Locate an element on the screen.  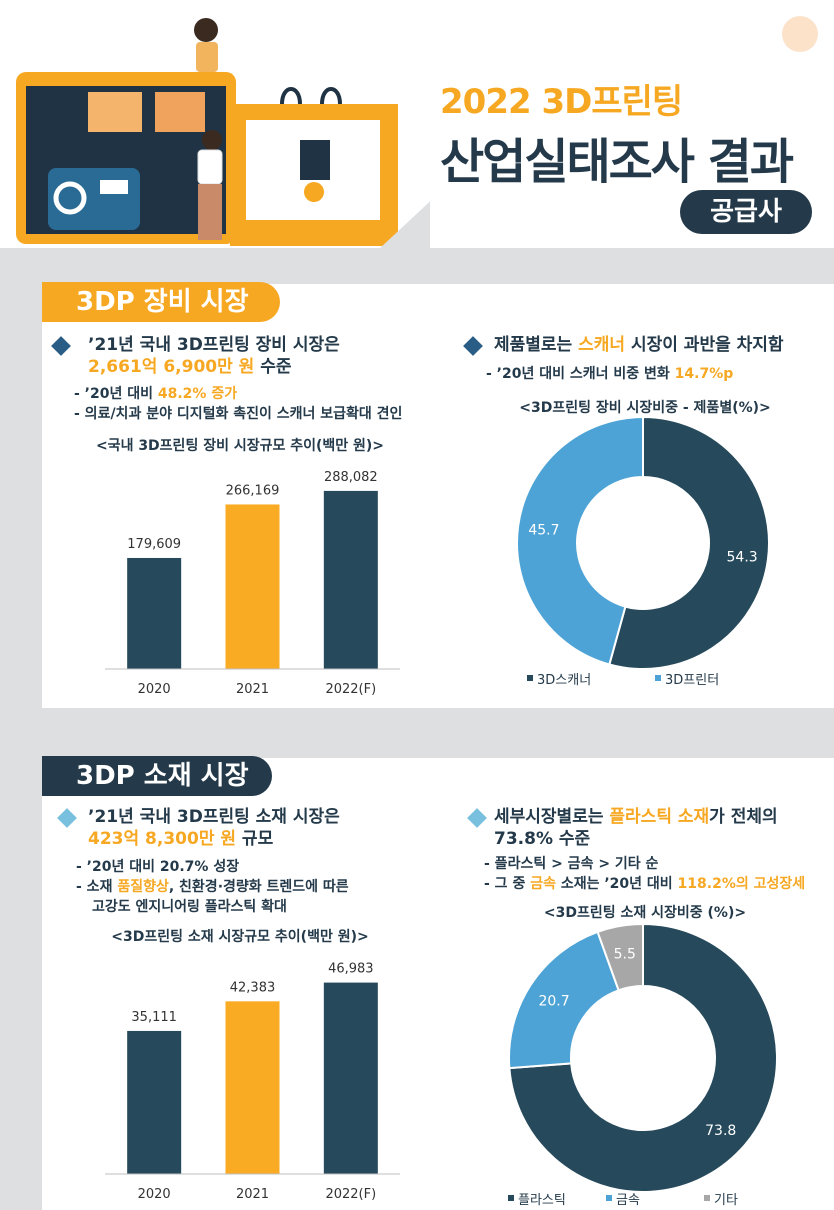
material-summary-line1: ’21년 국내 3D프린팅 소재 시장은 is located at coordinates (214, 817).